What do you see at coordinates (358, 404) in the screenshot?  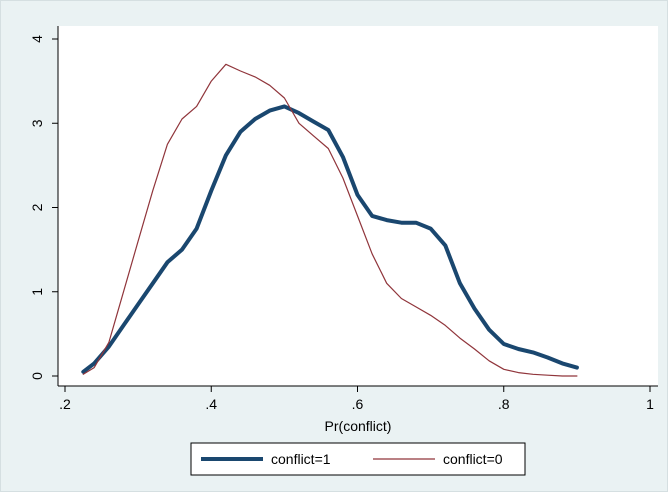 I see `x-tick-label: .6` at bounding box center [358, 404].